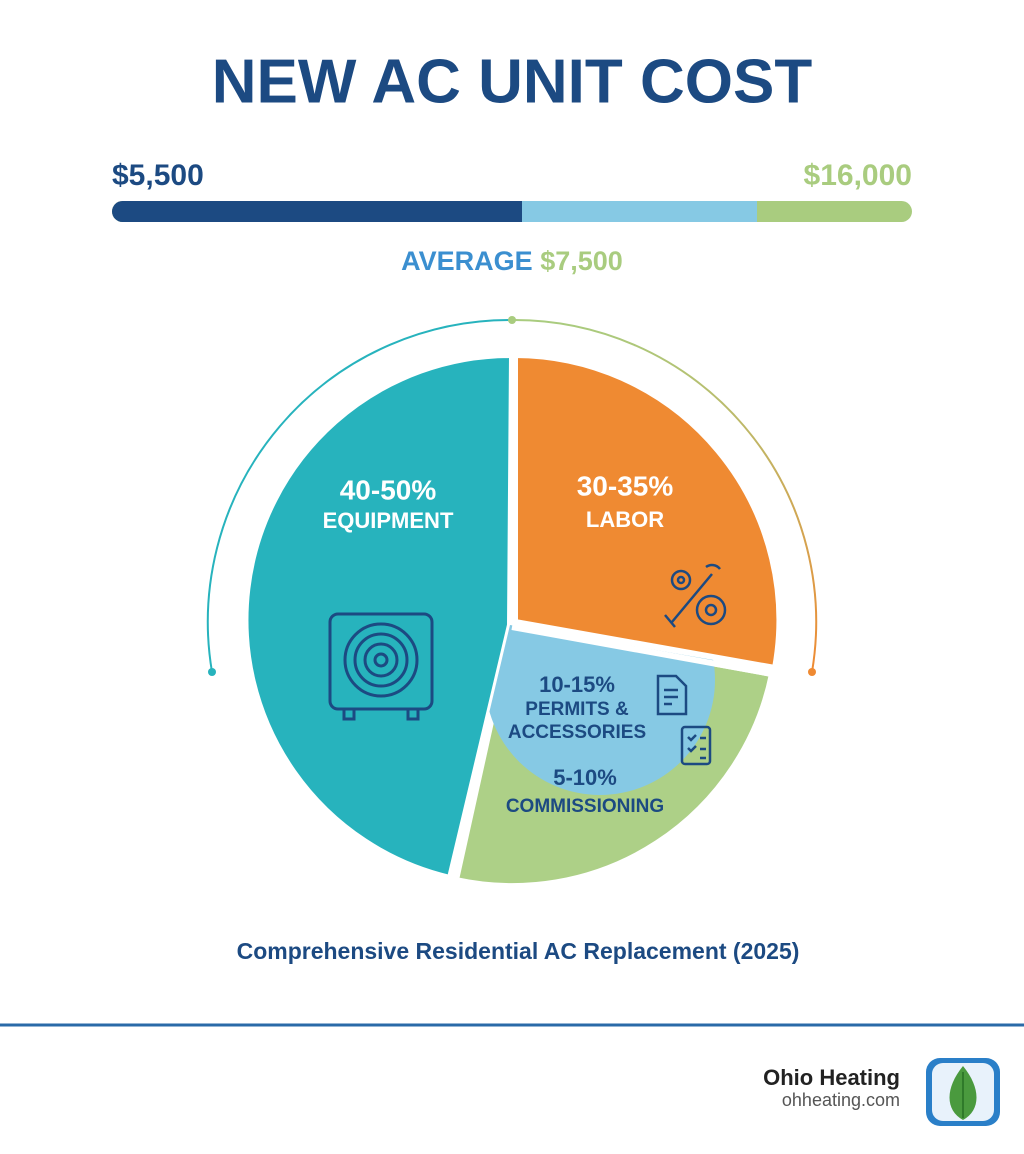 This screenshot has height=1154, width=1024. What do you see at coordinates (388, 489) in the screenshot?
I see `segment-percent: 40-50%` at bounding box center [388, 489].